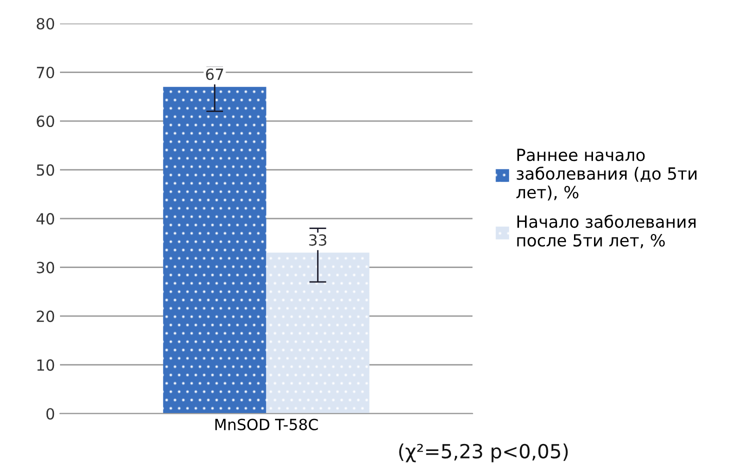 Image resolution: width=750 pixels, height=470 pixels. I want to click on data-label: 33, so click(317, 240).